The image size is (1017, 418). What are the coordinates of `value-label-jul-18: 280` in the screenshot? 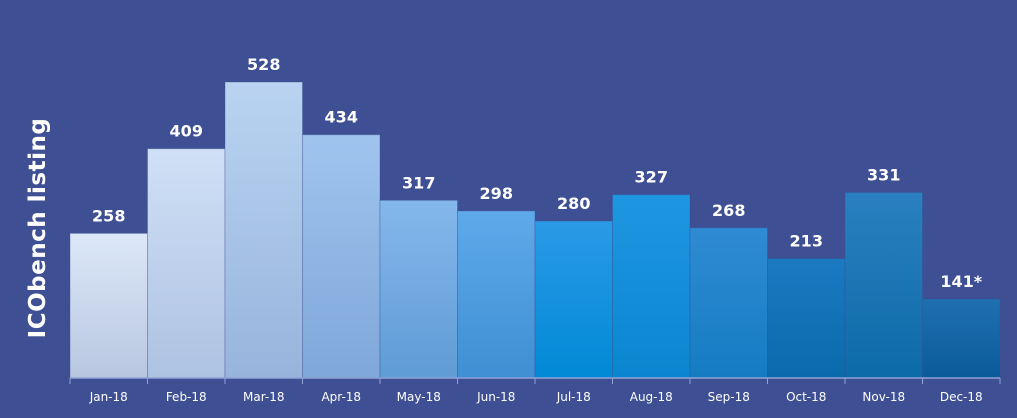 It's located at (573, 203).